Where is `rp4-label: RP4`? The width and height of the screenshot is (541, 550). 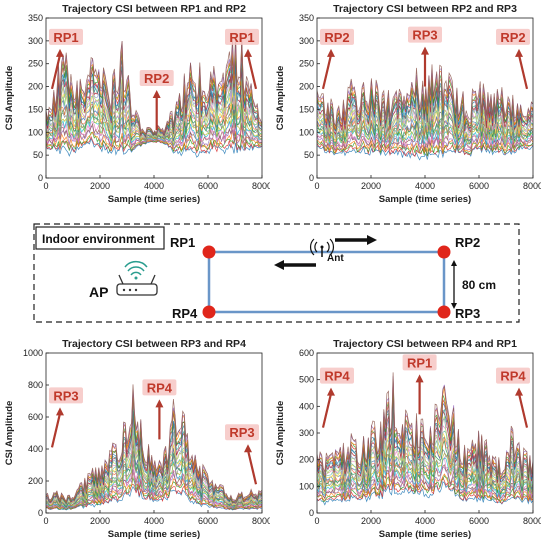
rp4-label: RP4 is located at coordinates (185, 313).